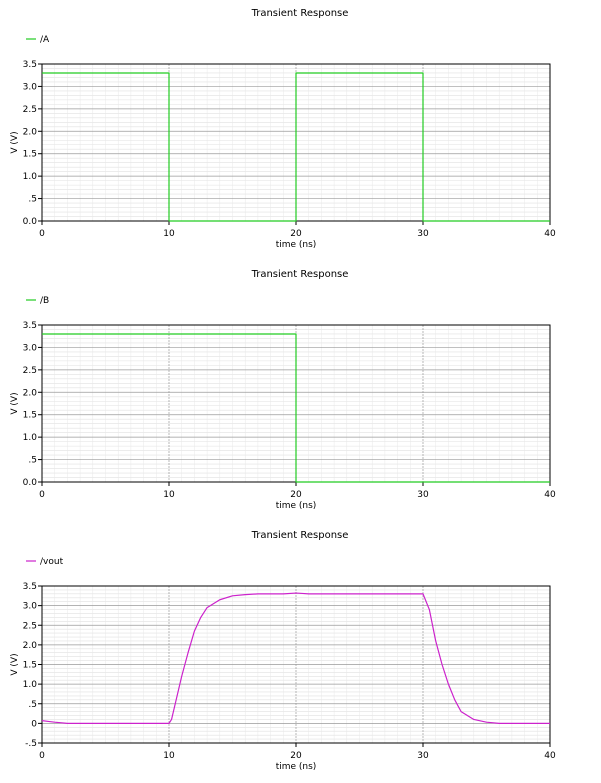  Describe the element at coordinates (52, 562) in the screenshot. I see `legend-label: /vout` at that location.